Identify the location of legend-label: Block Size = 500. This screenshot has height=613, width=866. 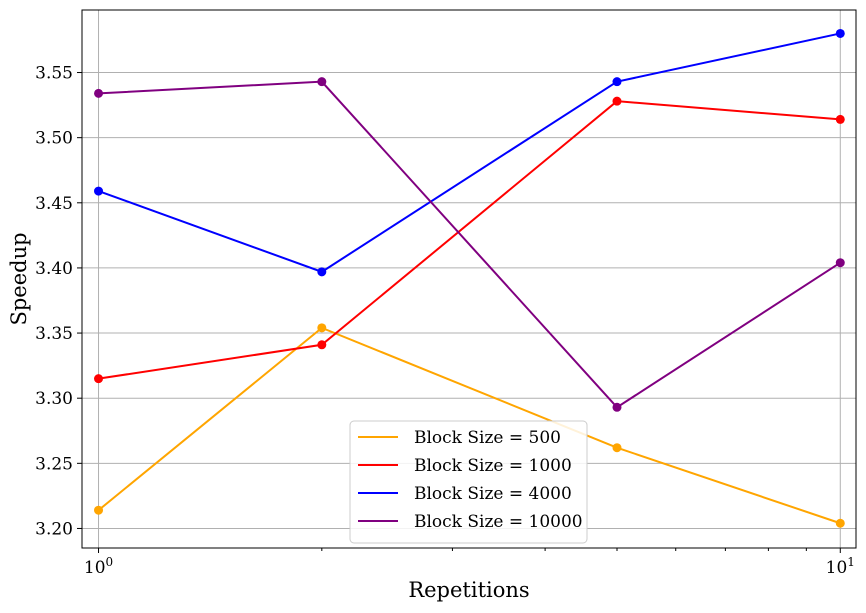
(487, 438).